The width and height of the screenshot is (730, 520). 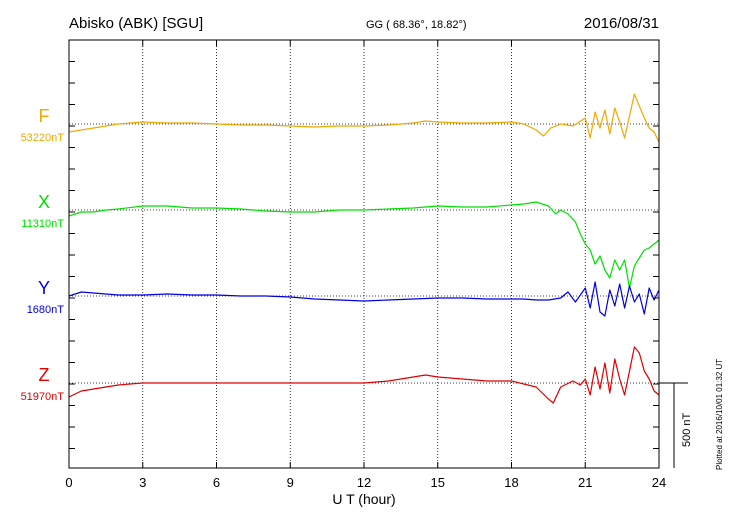 What do you see at coordinates (416, 25) in the screenshot?
I see `coordinates-label: GG ( 68.36°, 18.82°)` at bounding box center [416, 25].